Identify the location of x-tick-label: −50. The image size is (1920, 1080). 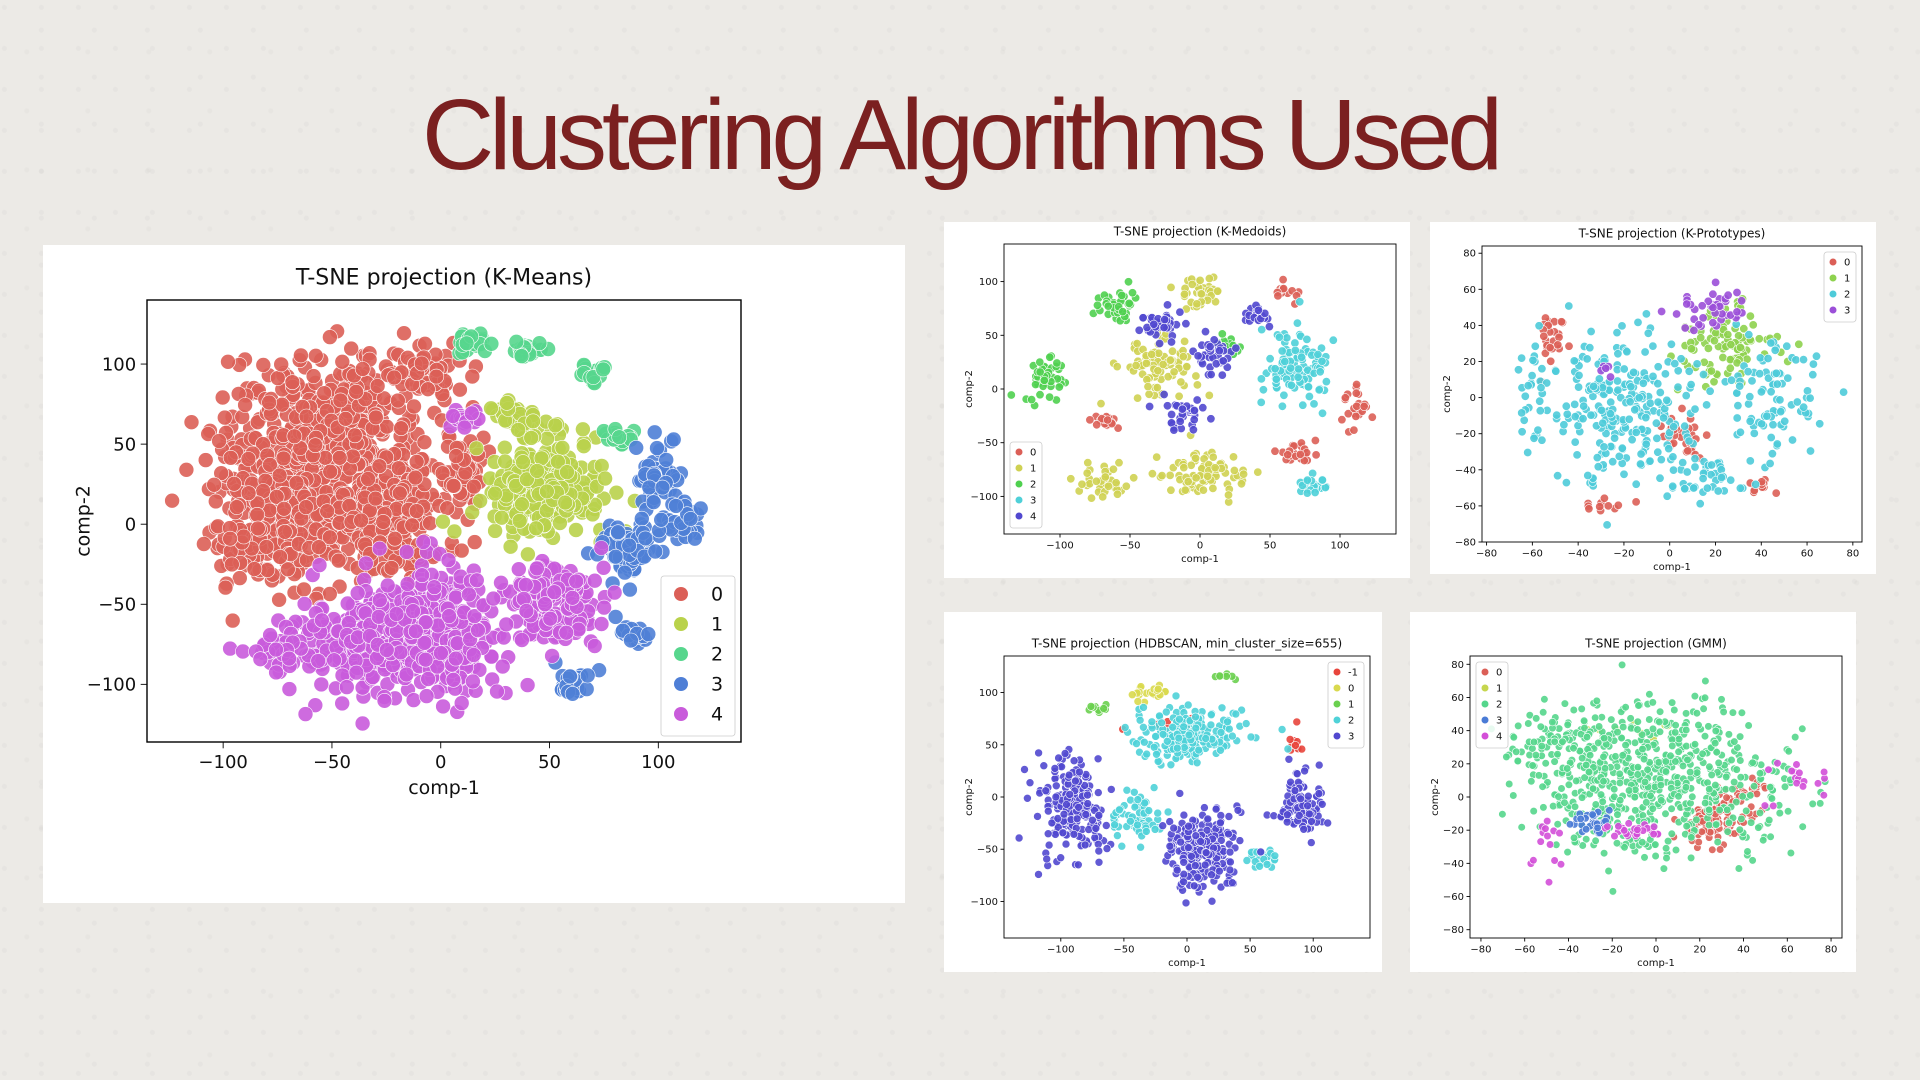
(1129, 546).